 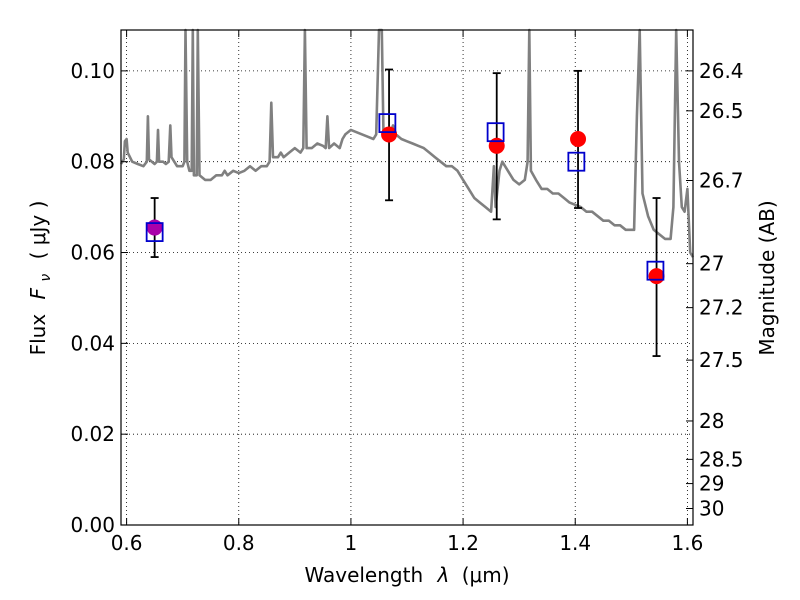 I want to click on magnitude-tick-label: 30, so click(x=711, y=509).